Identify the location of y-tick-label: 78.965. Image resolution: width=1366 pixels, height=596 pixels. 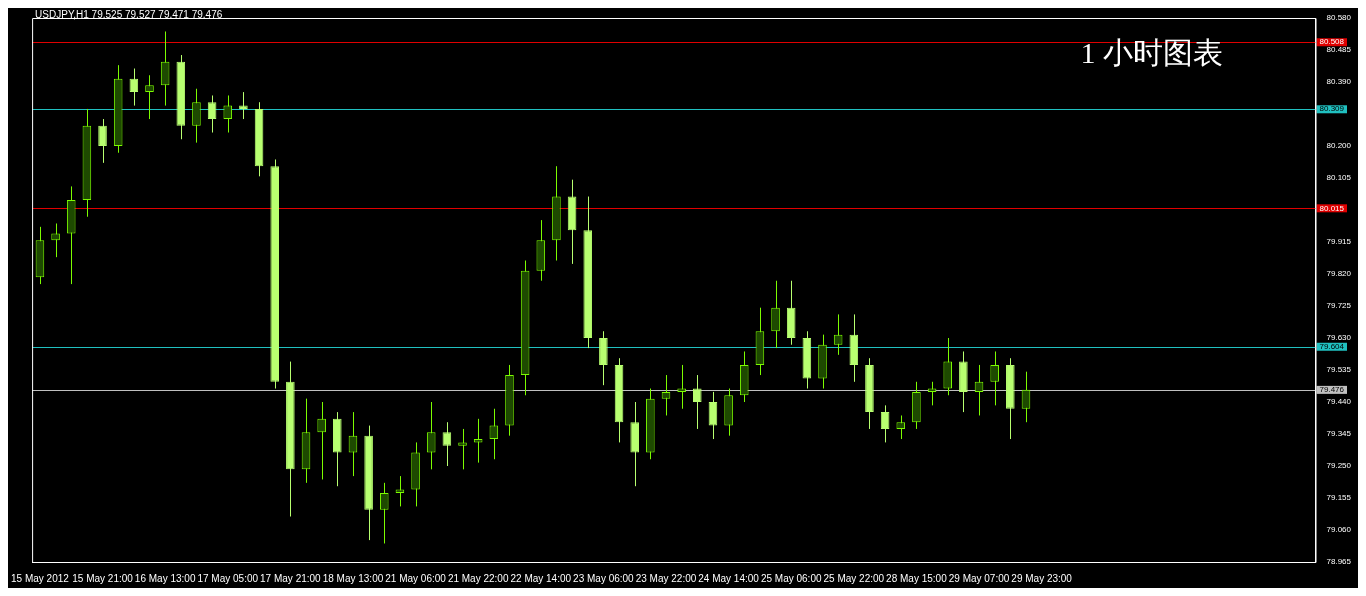
(1339, 562).